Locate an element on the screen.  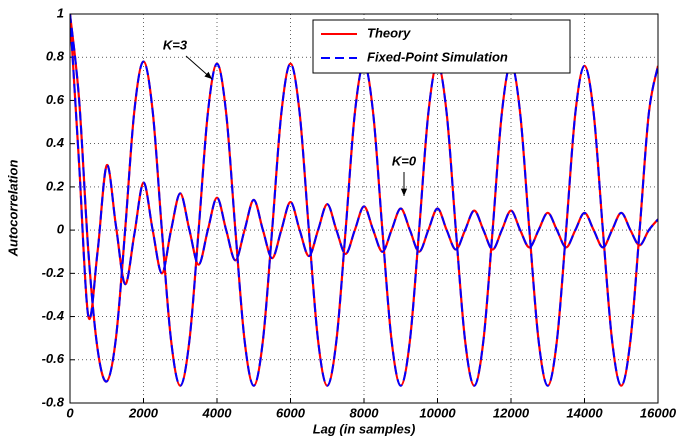
x-tick-label: 12000 is located at coordinates (511, 412).